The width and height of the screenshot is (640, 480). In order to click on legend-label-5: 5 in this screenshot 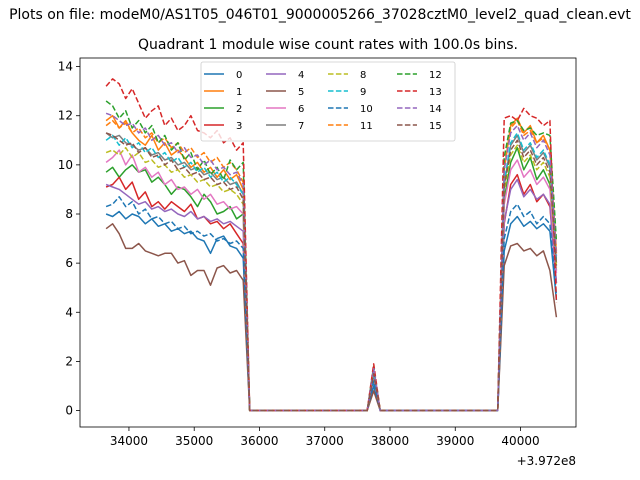, I will do `click(301, 92)`.